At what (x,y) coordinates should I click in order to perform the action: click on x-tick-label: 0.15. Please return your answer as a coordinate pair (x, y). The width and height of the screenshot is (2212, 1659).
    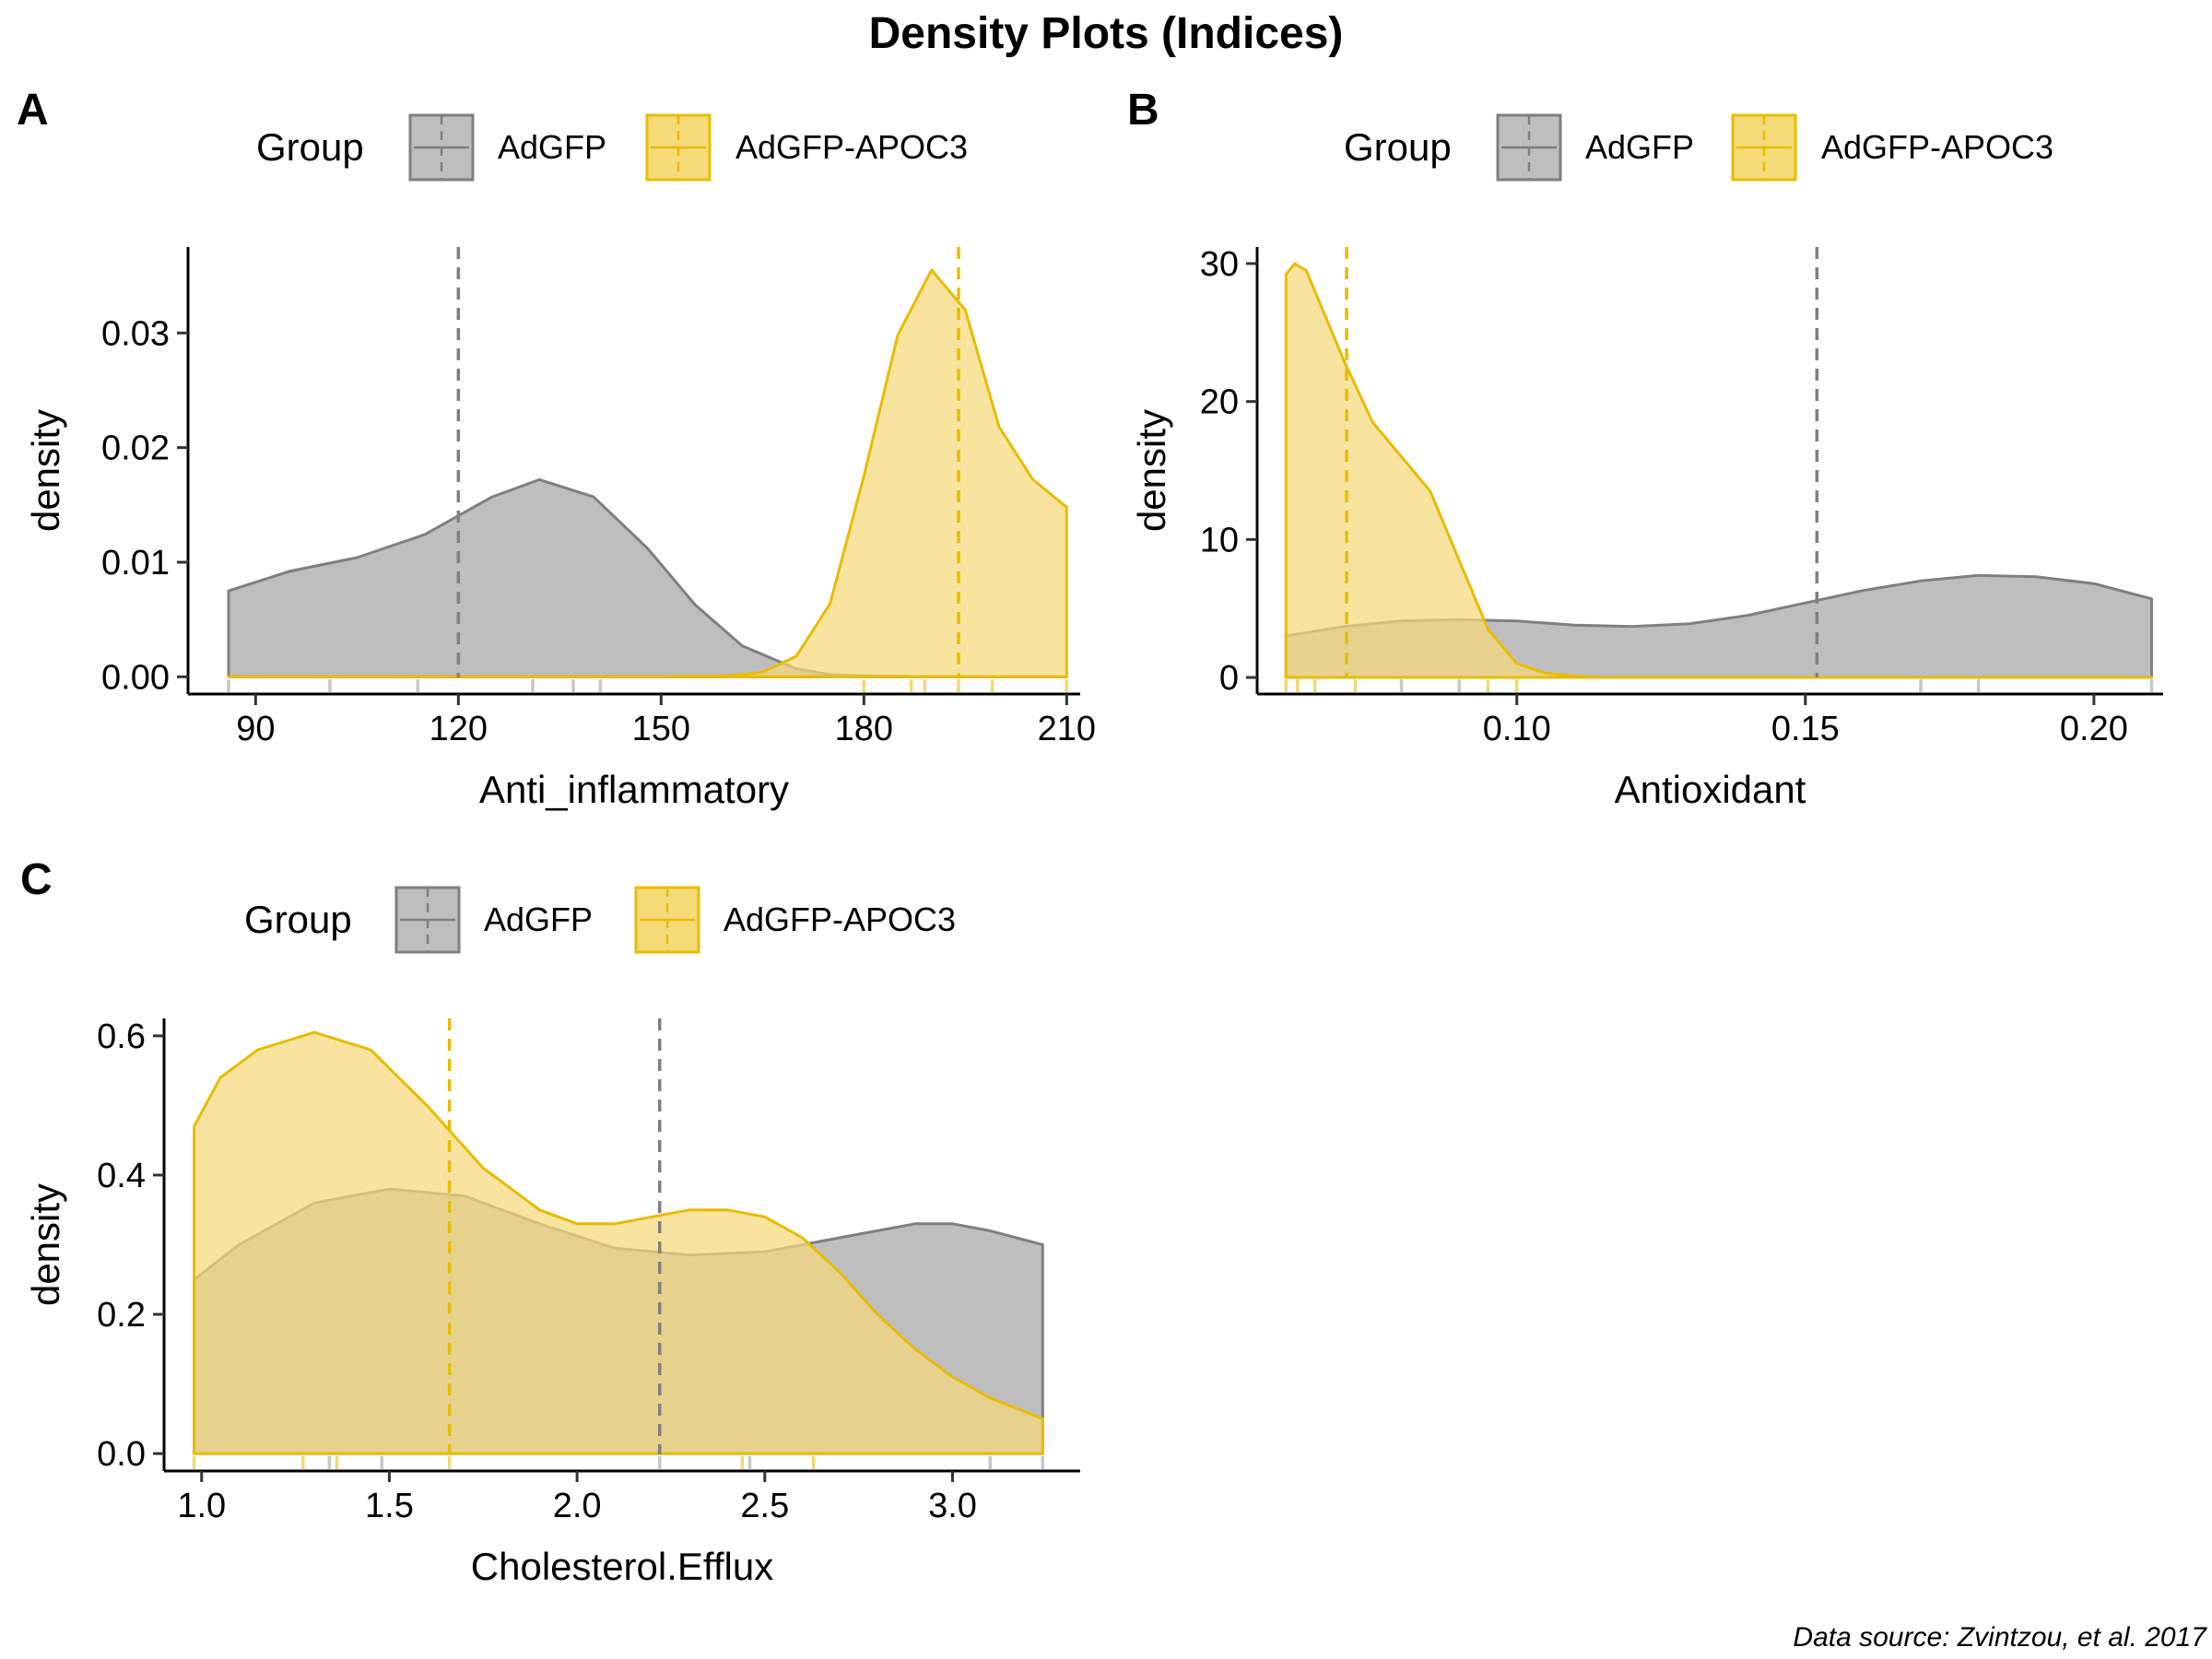
    Looking at the image, I should click on (1805, 729).